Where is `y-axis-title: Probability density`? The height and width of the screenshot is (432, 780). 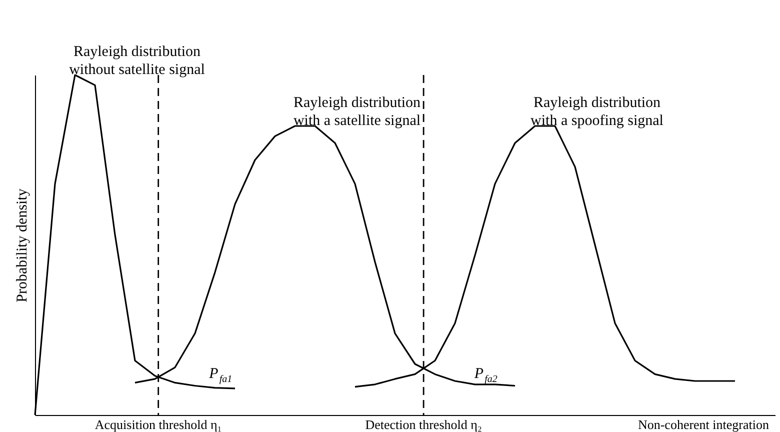
y-axis-title: Probability density is located at coordinates (22, 245).